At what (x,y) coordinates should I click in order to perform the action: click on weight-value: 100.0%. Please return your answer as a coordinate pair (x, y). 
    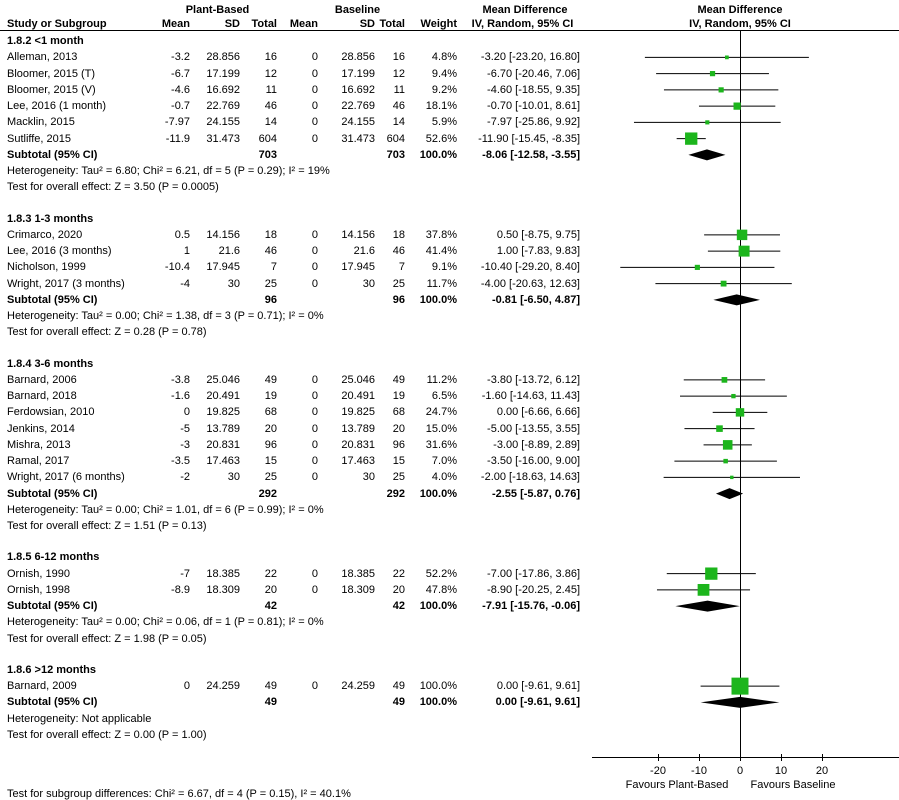
    Looking at the image, I should click on (438, 686).